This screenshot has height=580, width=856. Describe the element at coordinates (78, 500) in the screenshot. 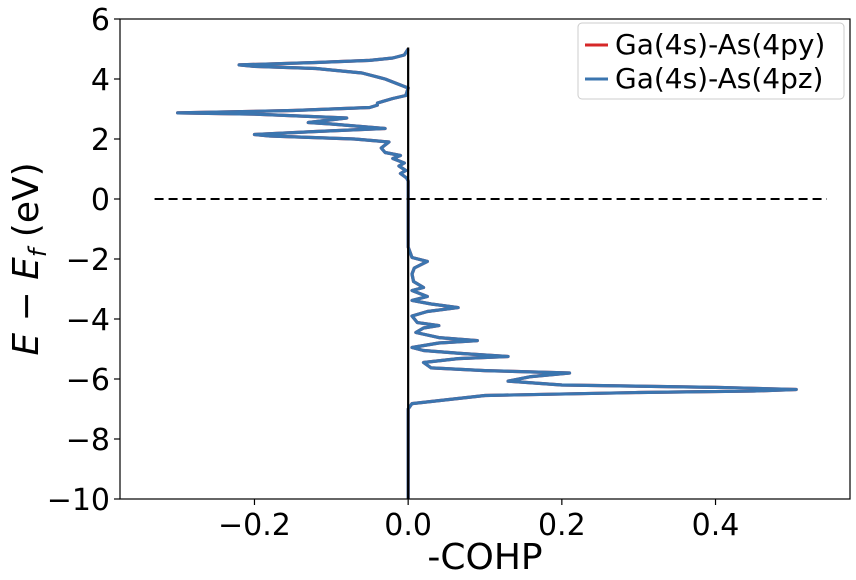

I see `y-tick-label: −10` at that location.